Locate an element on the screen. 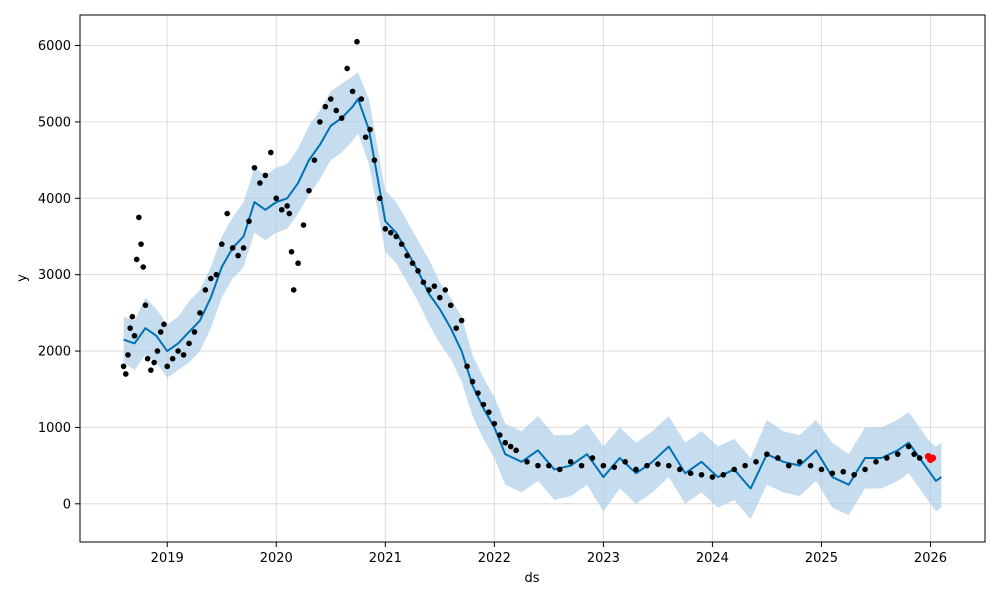 This screenshot has width=1000, height=600. x-tick-label-2022: 2022 is located at coordinates (494, 558).